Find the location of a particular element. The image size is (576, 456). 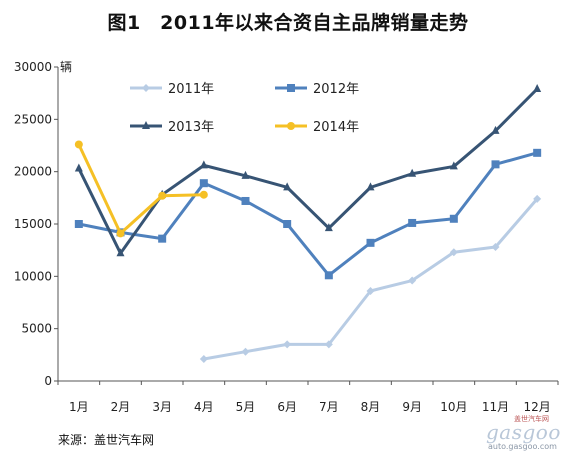

x-tick-label: 6月 is located at coordinates (287, 407).